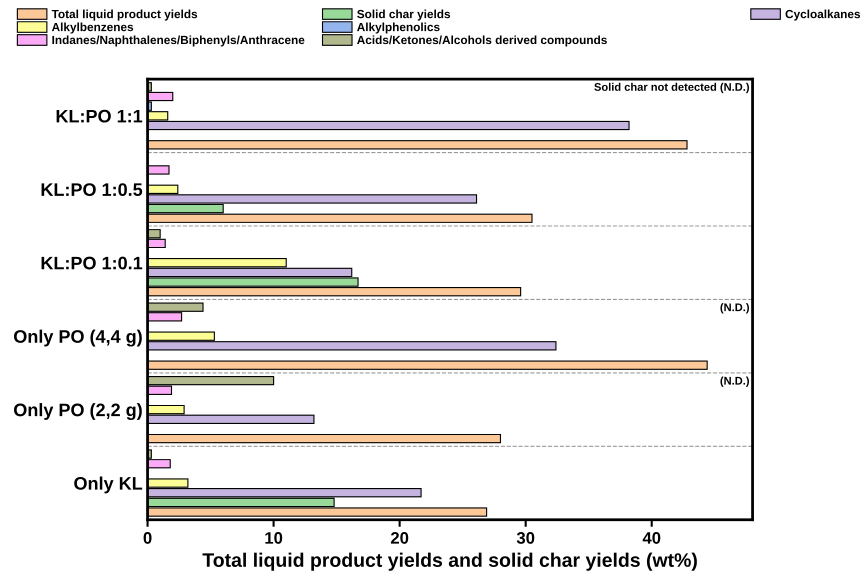 This screenshot has width=868, height=586. What do you see at coordinates (403, 15) in the screenshot?
I see `legend-label: Solid char yields` at bounding box center [403, 15].